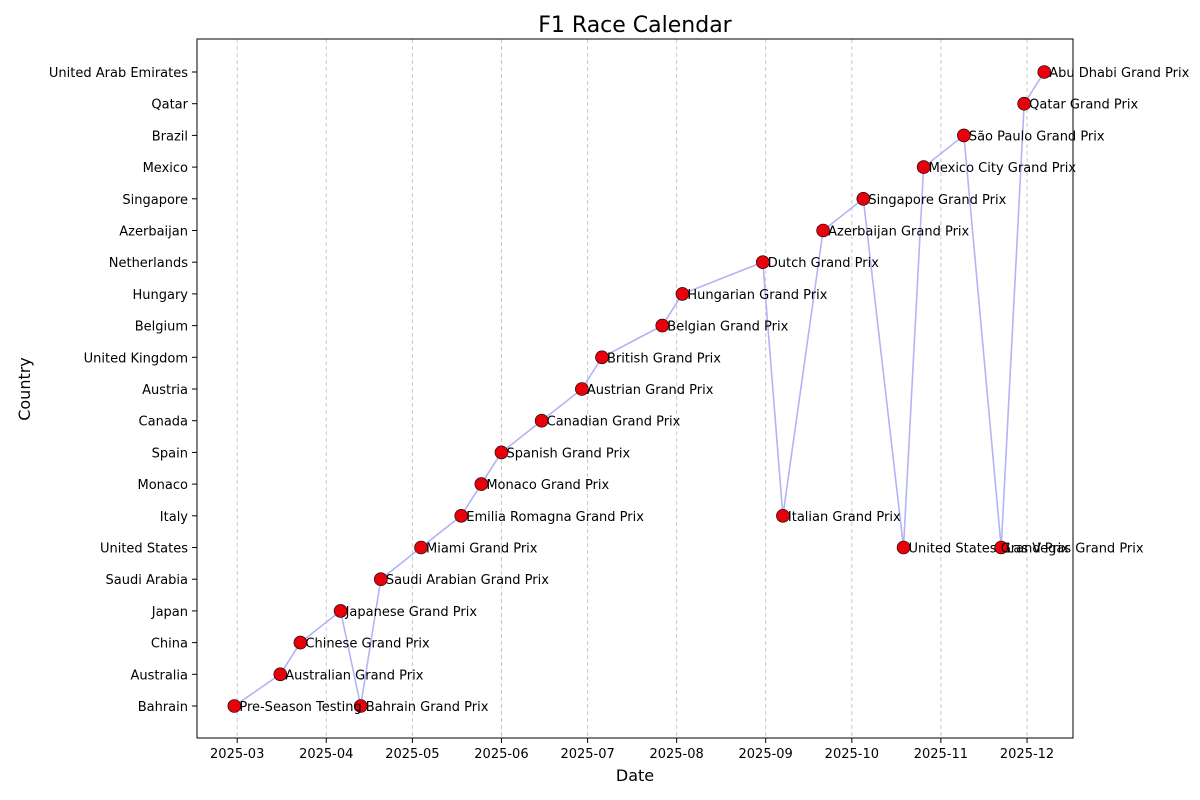  I want to click on y-tick-label: Hungary, so click(160, 295).